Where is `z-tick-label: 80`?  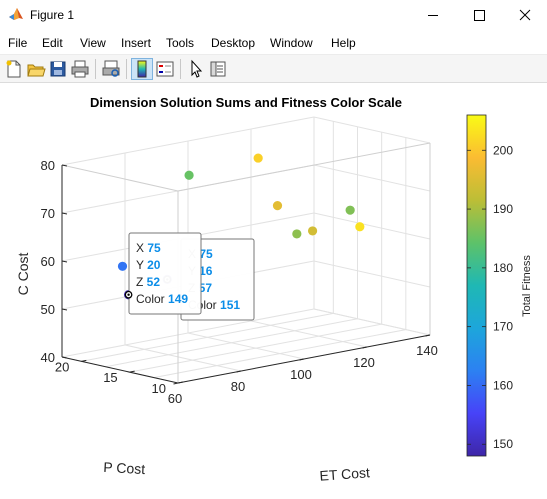
z-tick-label: 80 is located at coordinates (48, 165).